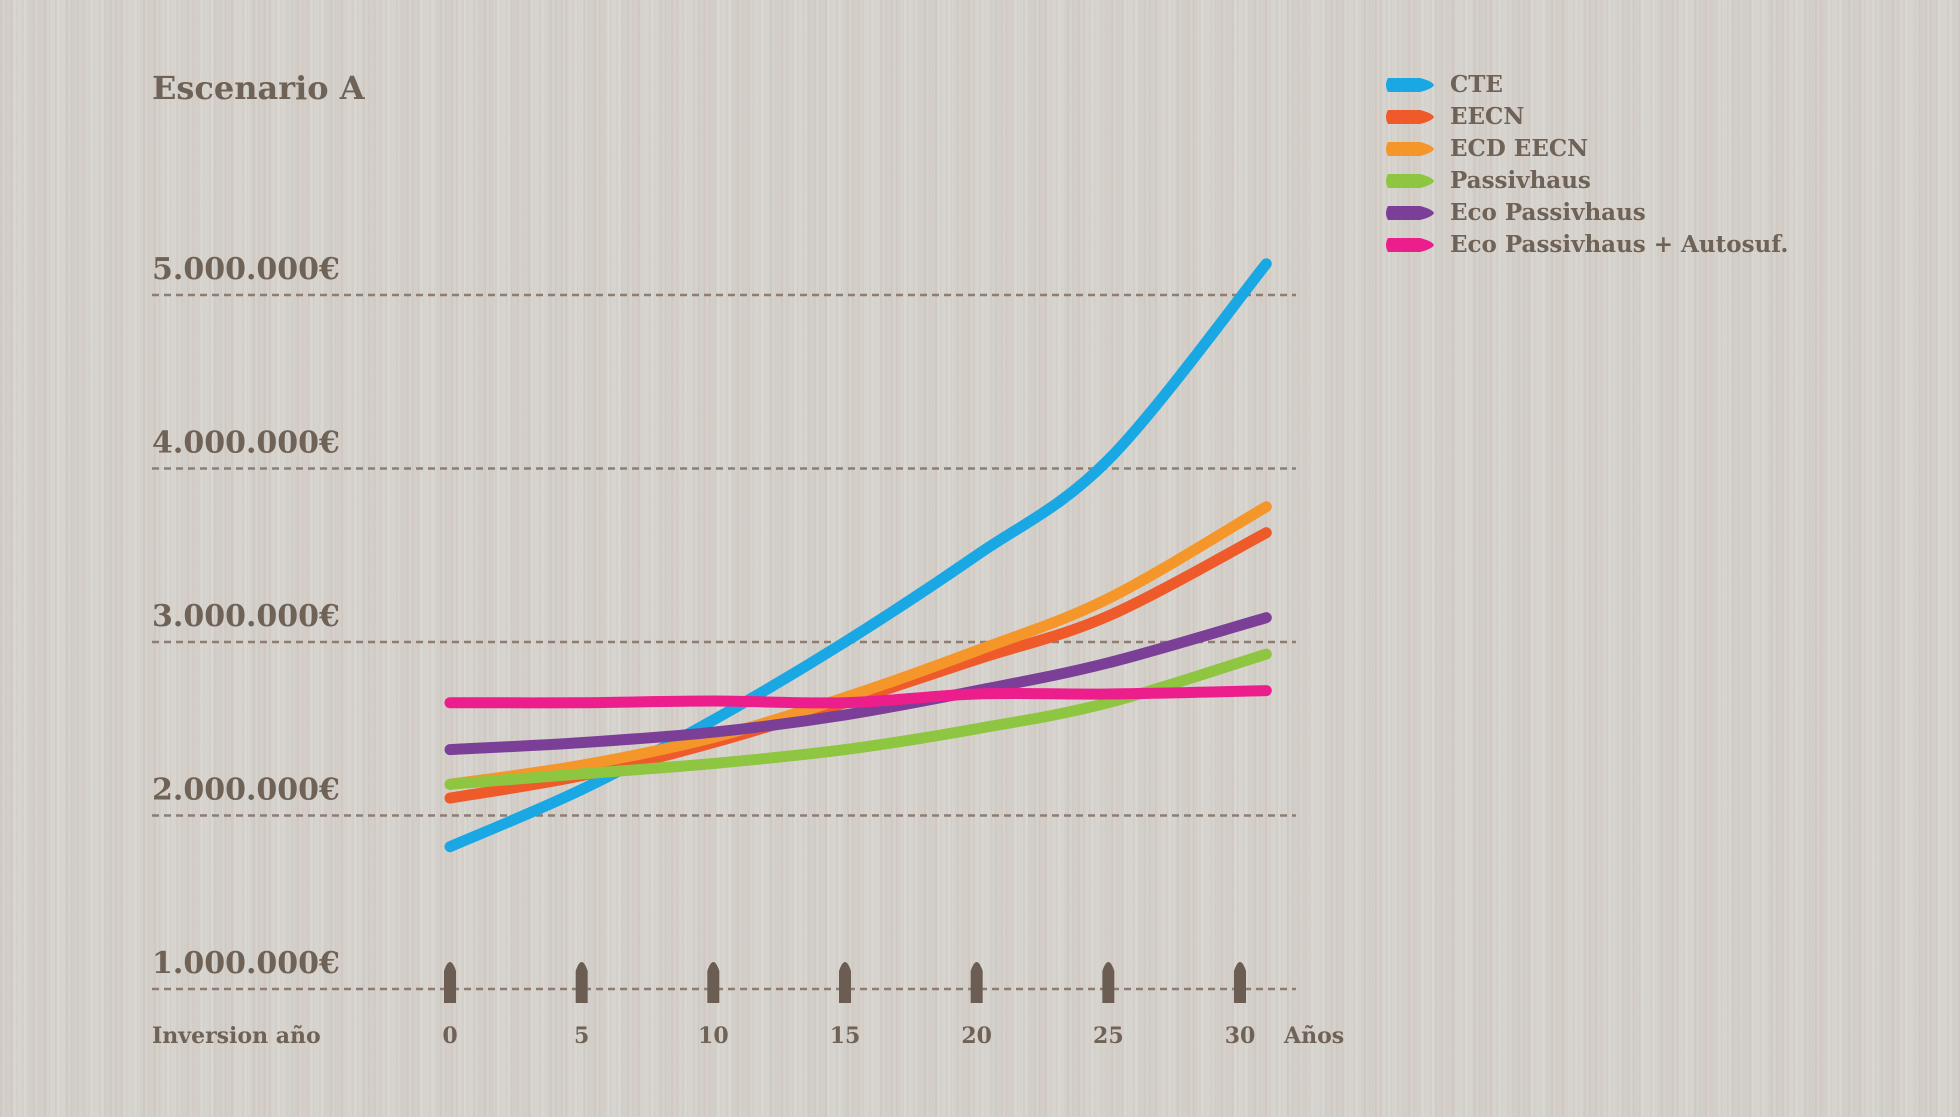 This screenshot has width=1960, height=1117. Describe the element at coordinates (1520, 180) in the screenshot. I see `legend-label: Passivhaus` at that location.